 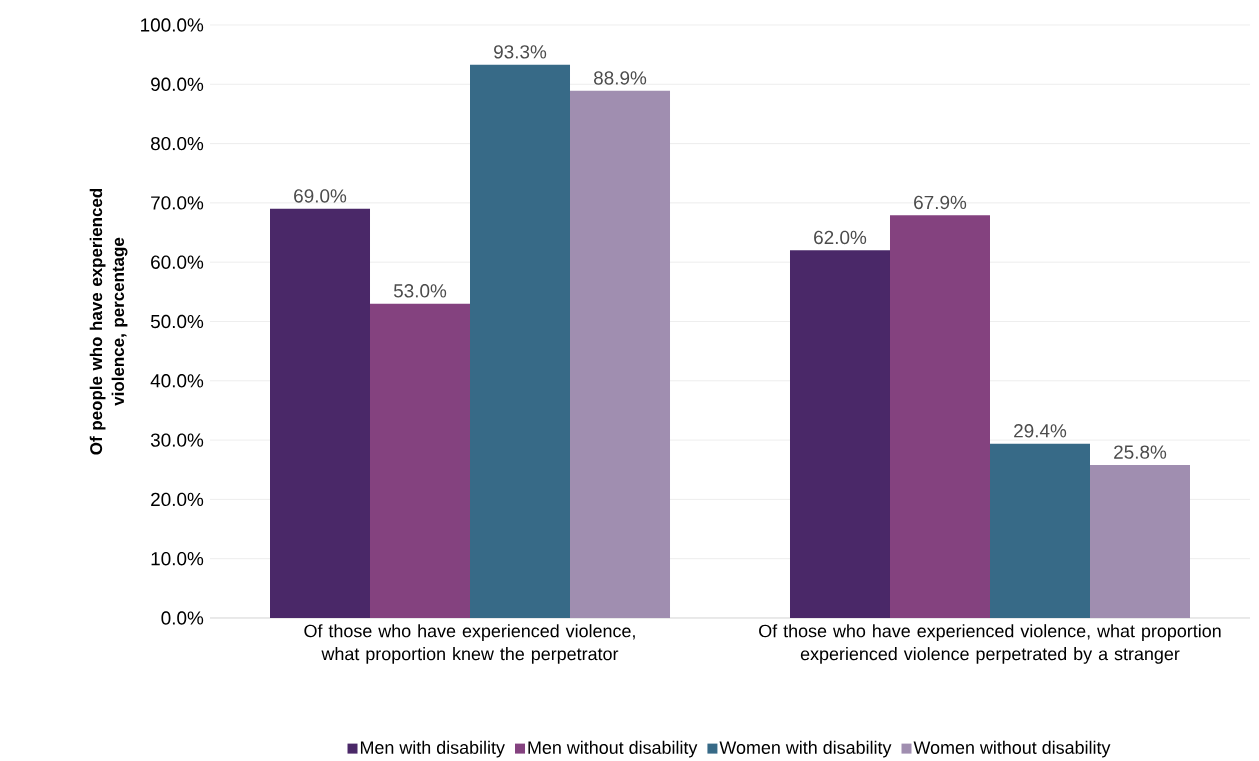 What do you see at coordinates (177, 262) in the screenshot?
I see `y-tick-label: 60.0%` at bounding box center [177, 262].